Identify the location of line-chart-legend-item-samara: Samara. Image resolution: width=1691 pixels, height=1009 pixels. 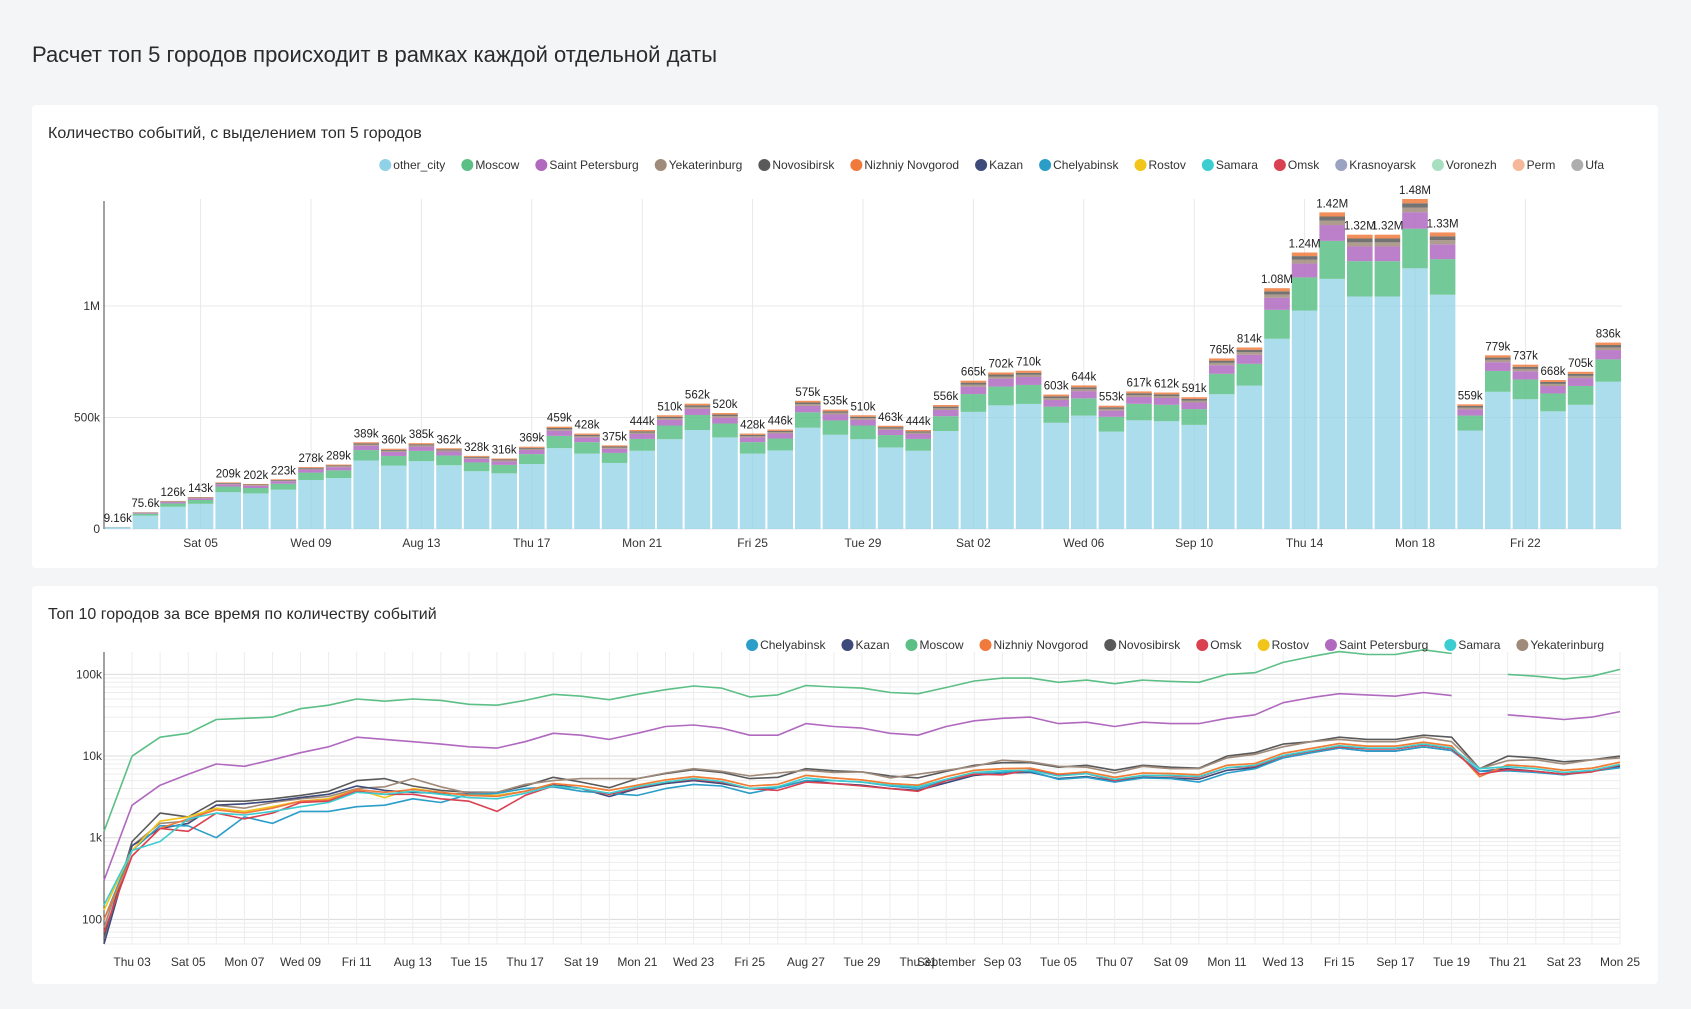
(1472, 645).